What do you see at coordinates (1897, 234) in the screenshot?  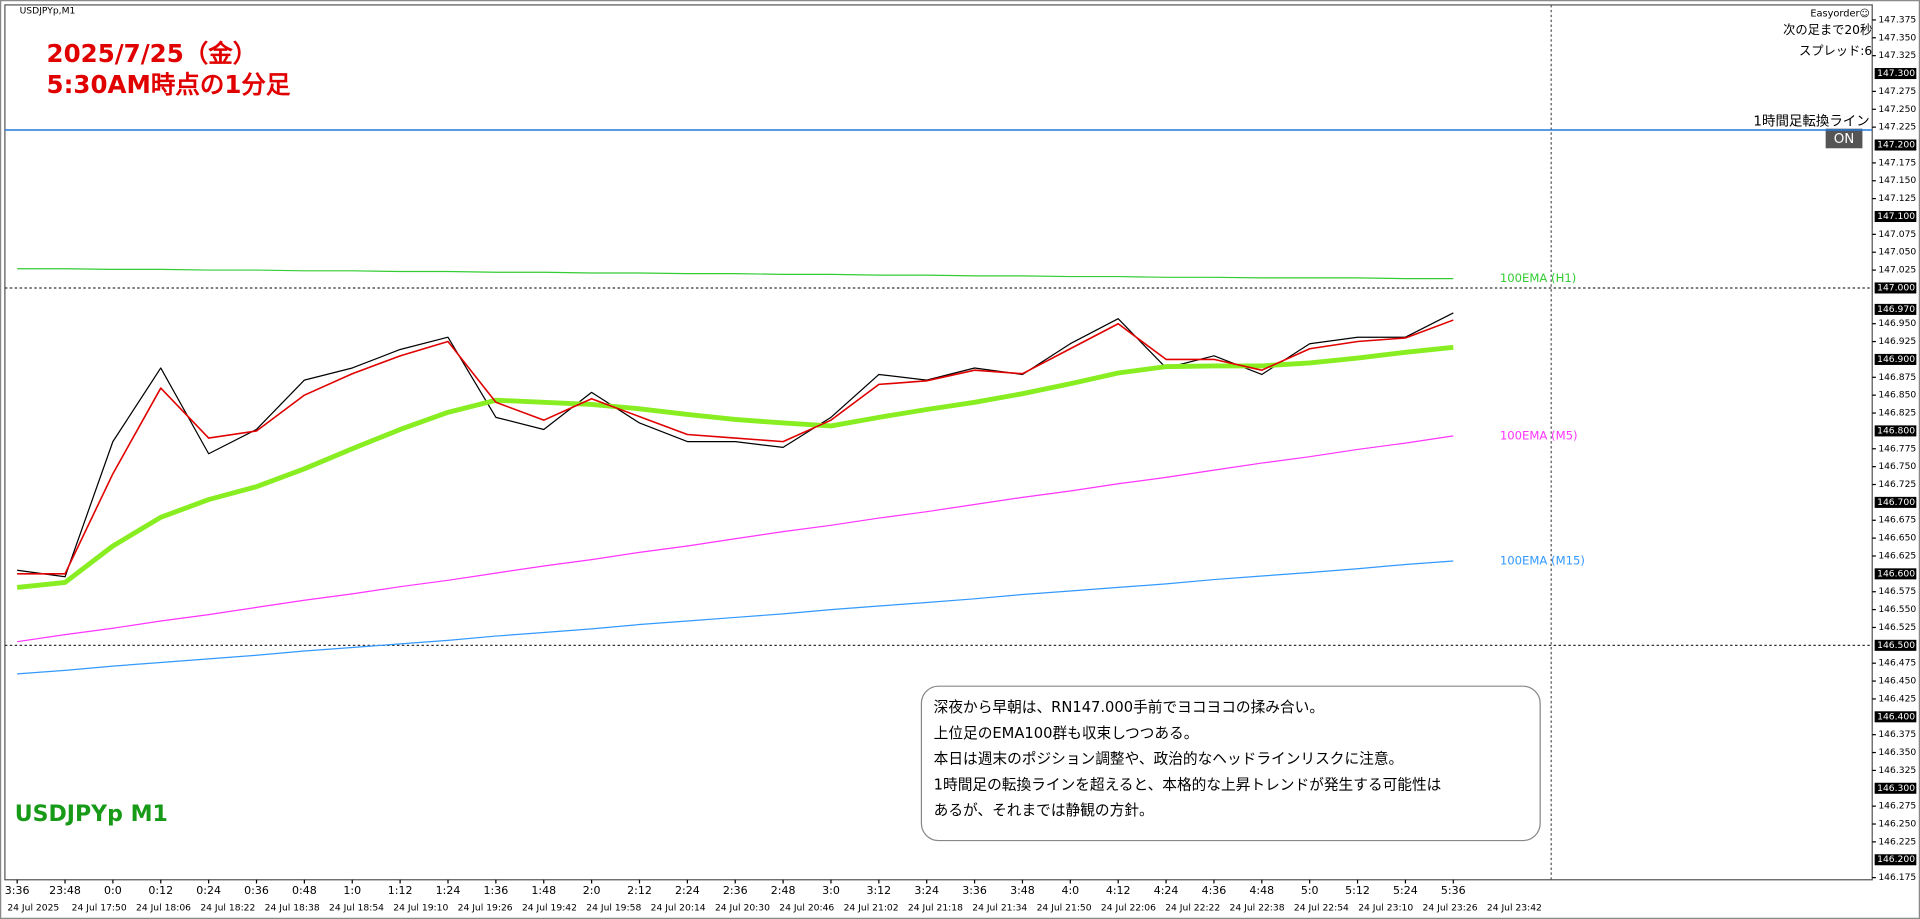 I see `y-tick-label: 147.075` at bounding box center [1897, 234].